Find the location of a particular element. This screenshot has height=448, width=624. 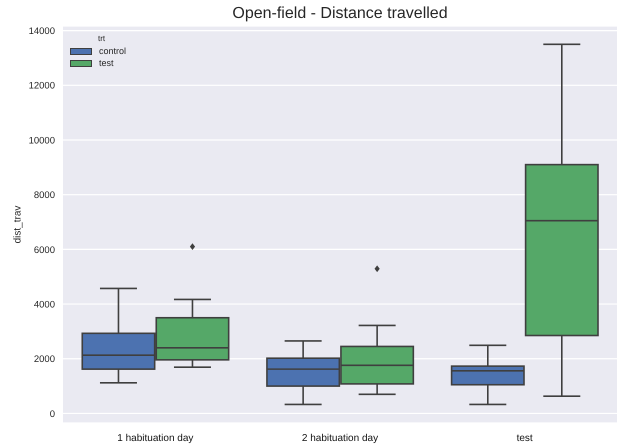

y-tick-label: 0 is located at coordinates (52, 414).